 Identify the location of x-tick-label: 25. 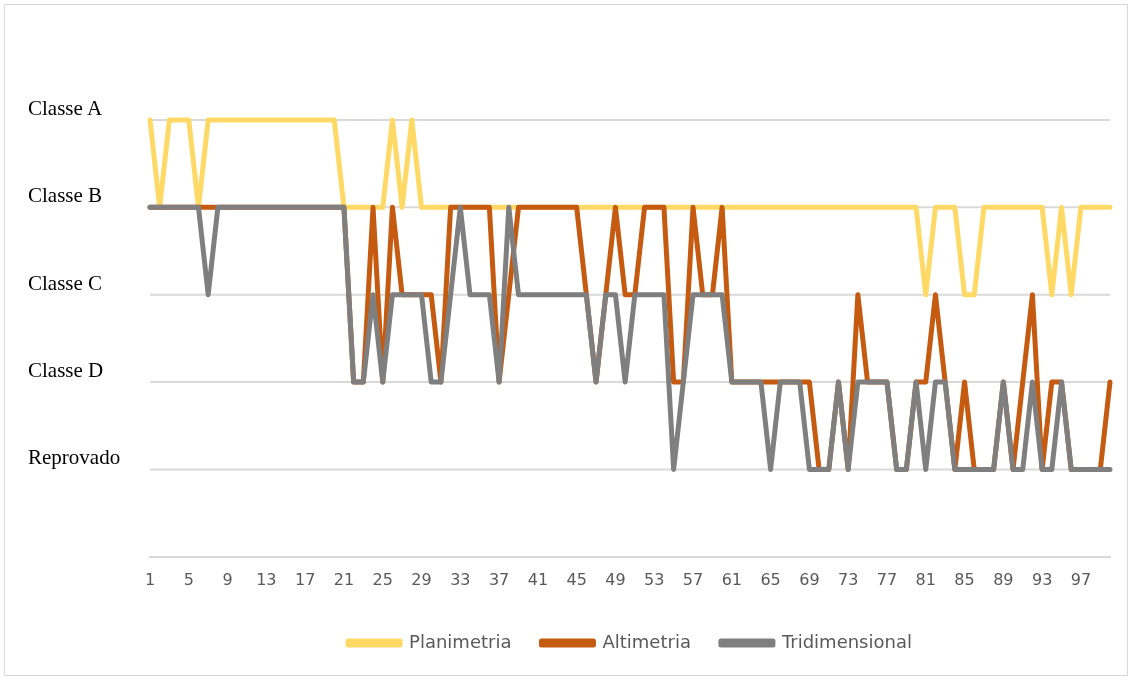
(382, 579).